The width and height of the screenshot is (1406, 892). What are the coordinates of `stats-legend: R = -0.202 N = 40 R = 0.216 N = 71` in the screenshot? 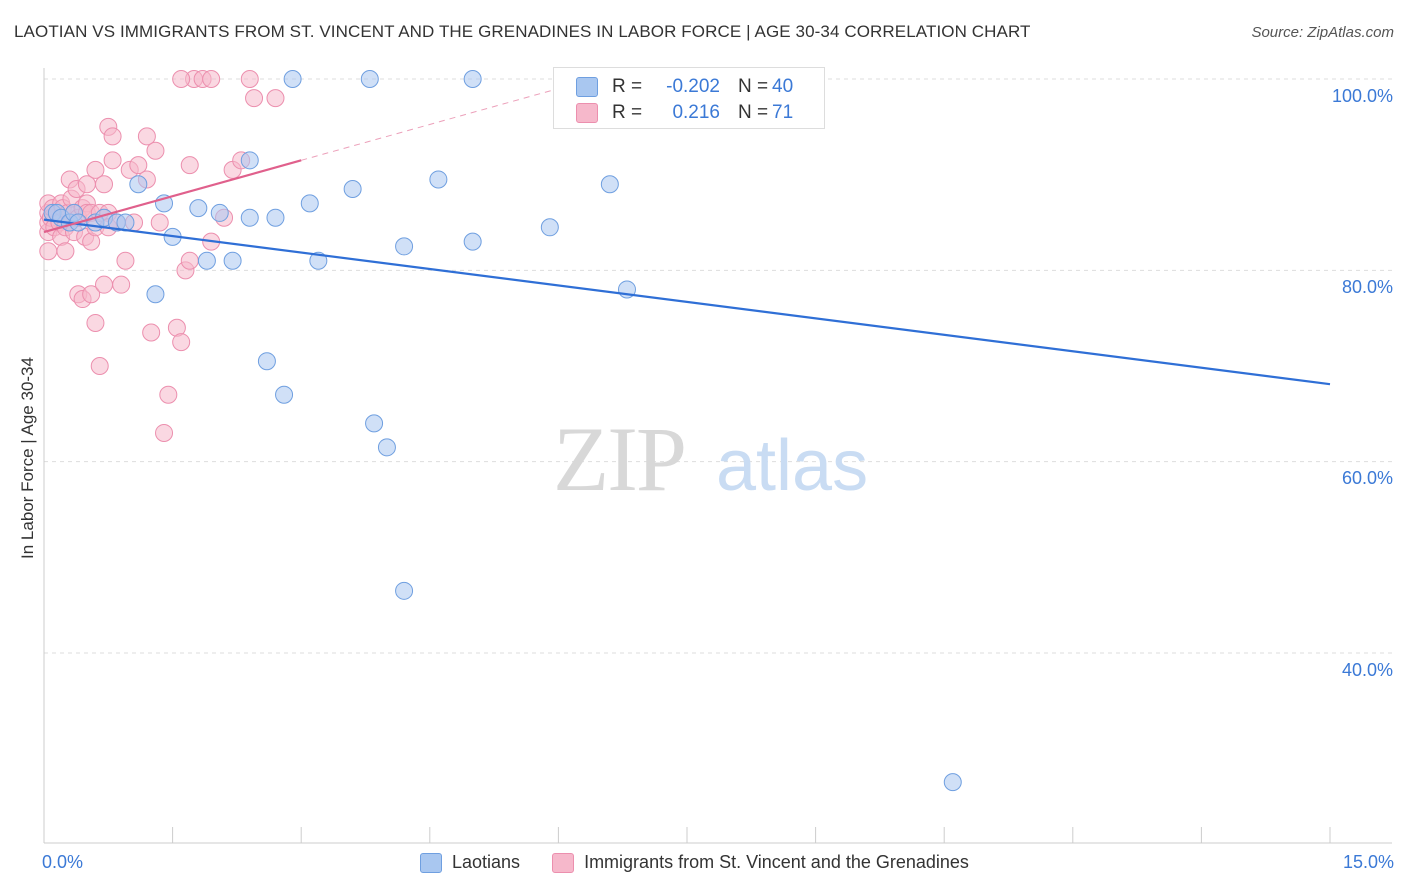 It's located at (689, 98).